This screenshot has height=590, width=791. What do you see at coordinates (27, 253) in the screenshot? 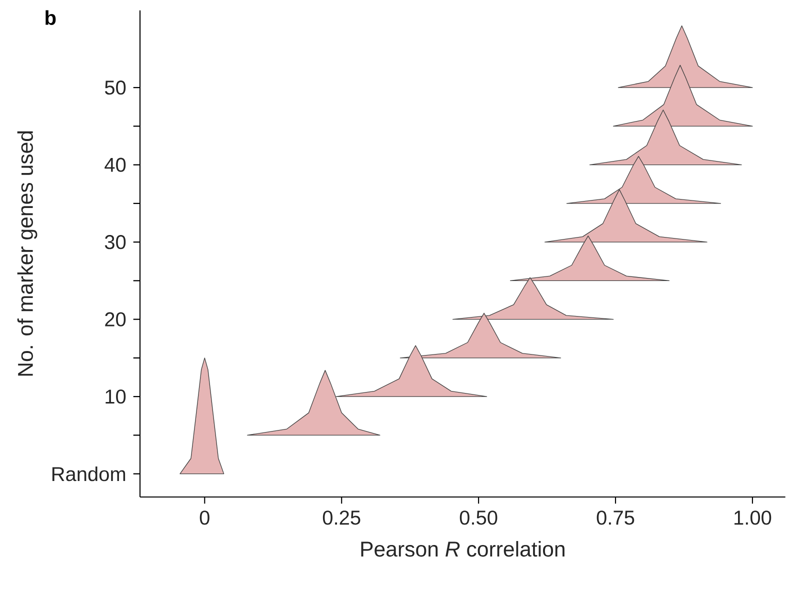
I see `y-axis-title: No. of marker genes used` at bounding box center [27, 253].